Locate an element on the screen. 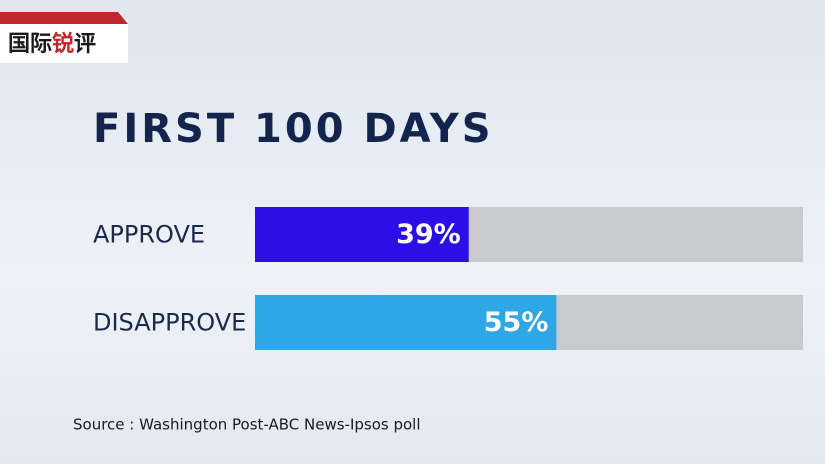 The image size is (825, 468). category-label: APPROVE is located at coordinates (149, 235).